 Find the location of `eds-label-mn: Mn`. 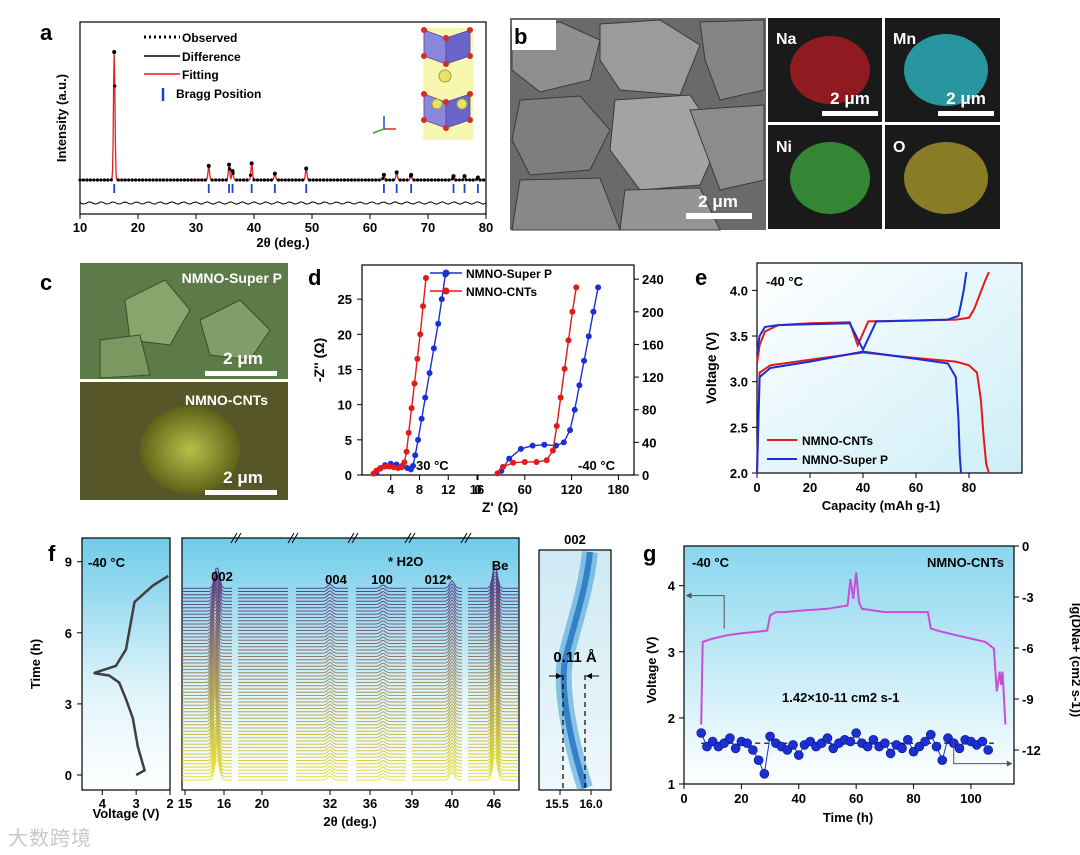

eds-label-mn: Mn is located at coordinates (904, 39).